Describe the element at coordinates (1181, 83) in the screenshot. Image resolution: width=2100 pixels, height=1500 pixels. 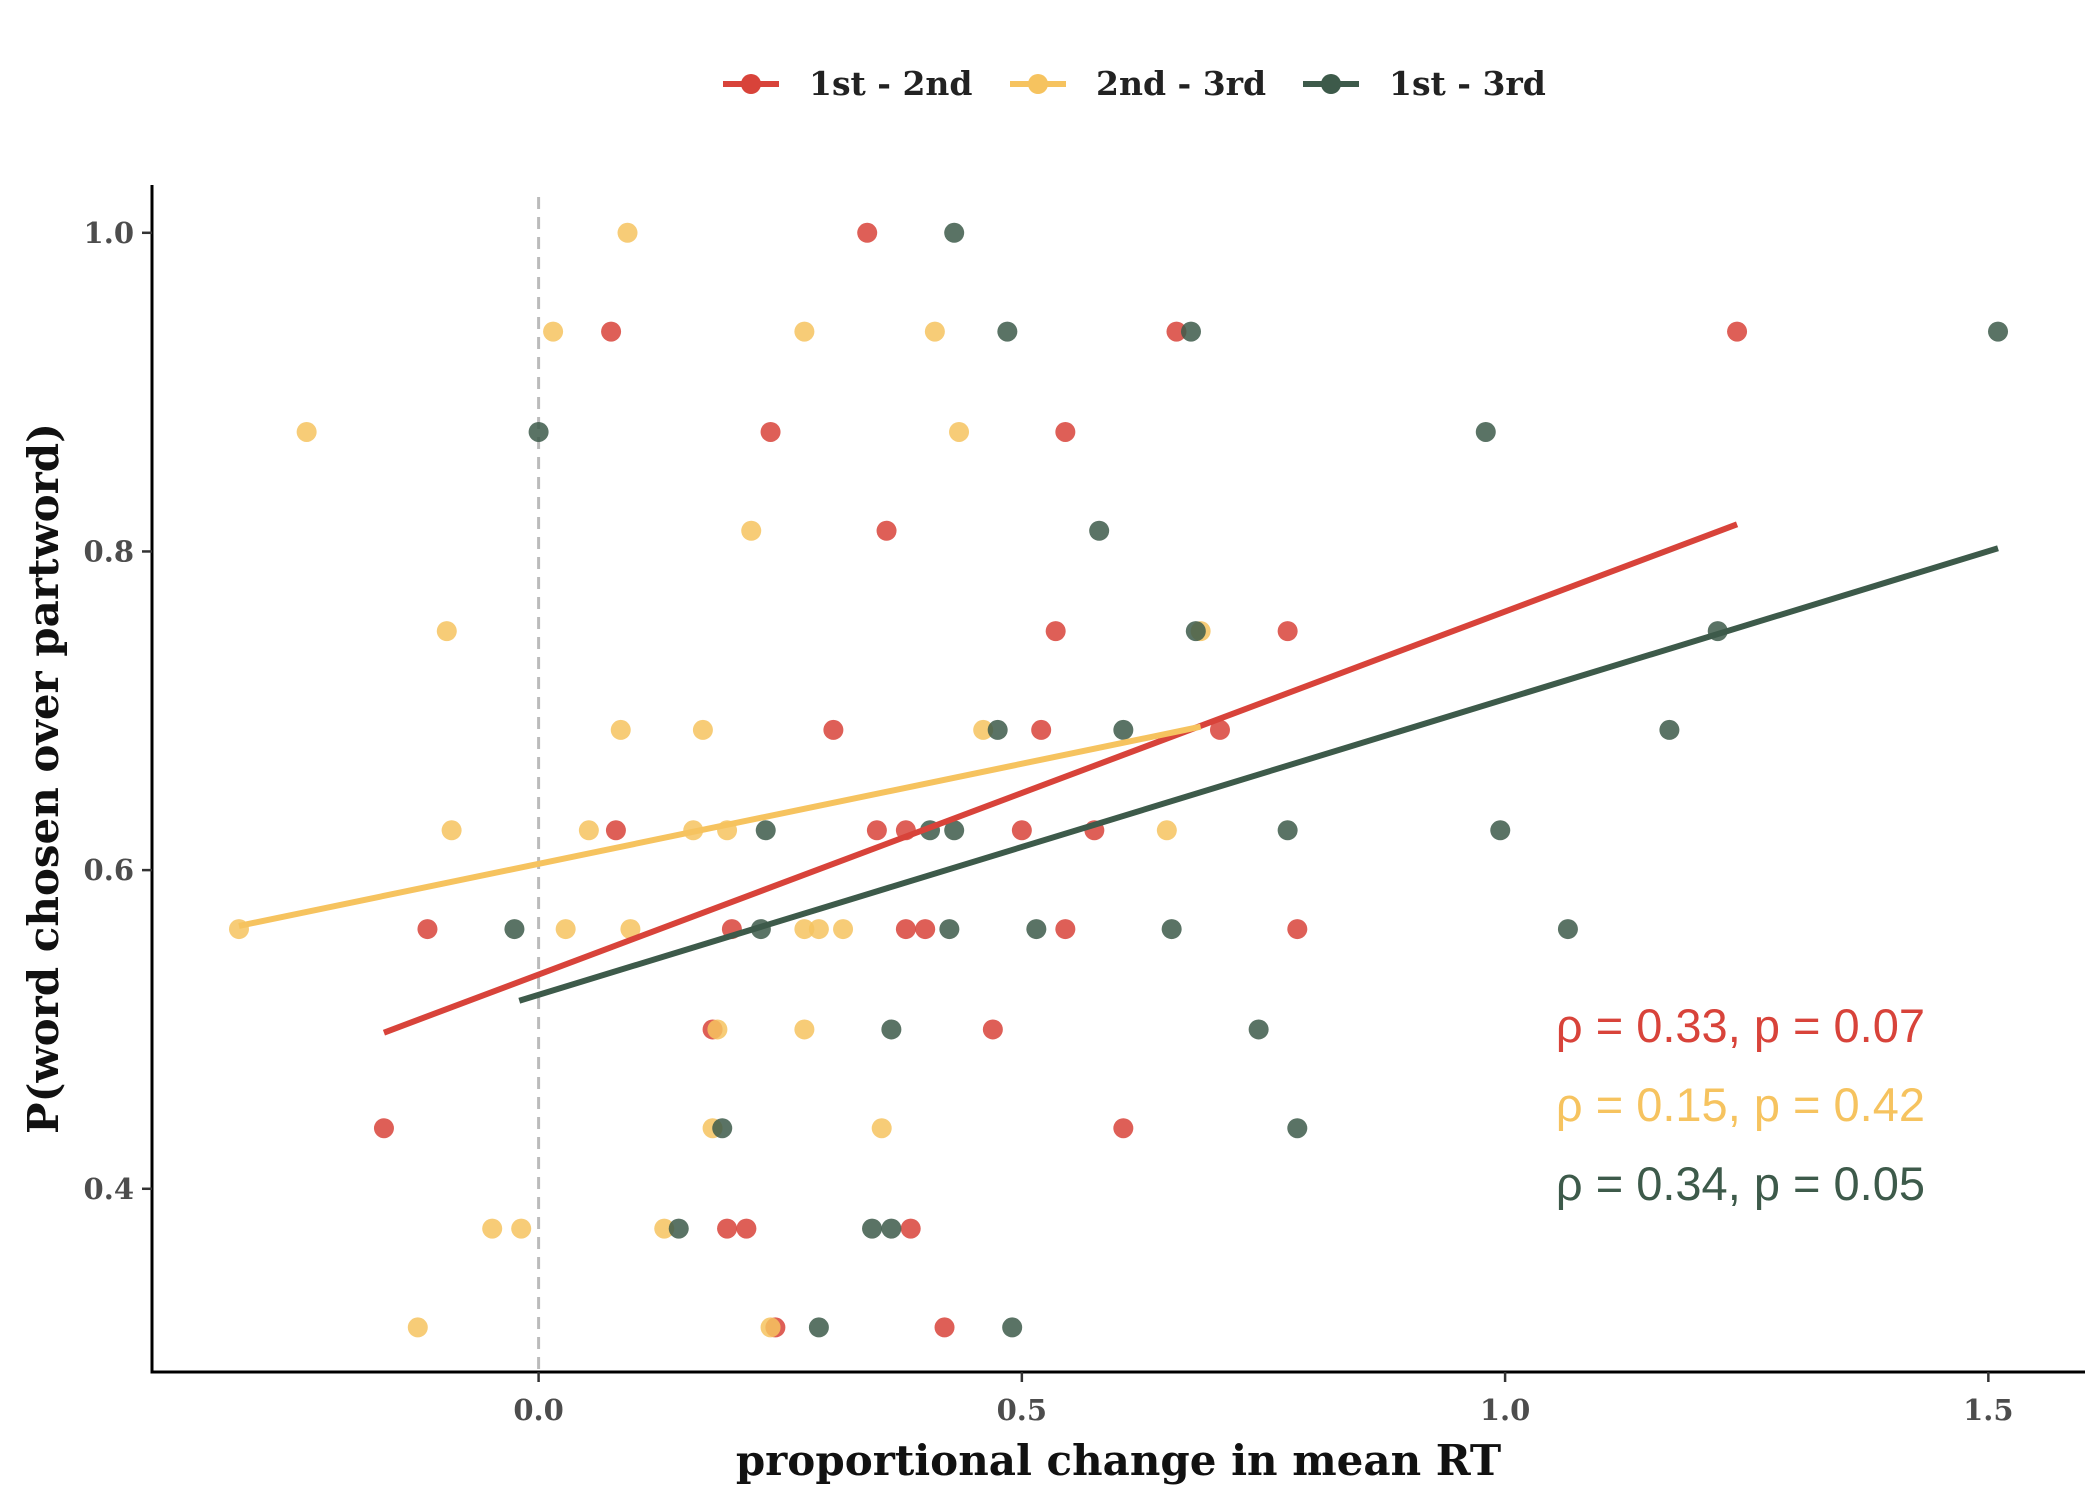
I see `legend-label: 2nd - 3rd` at that location.